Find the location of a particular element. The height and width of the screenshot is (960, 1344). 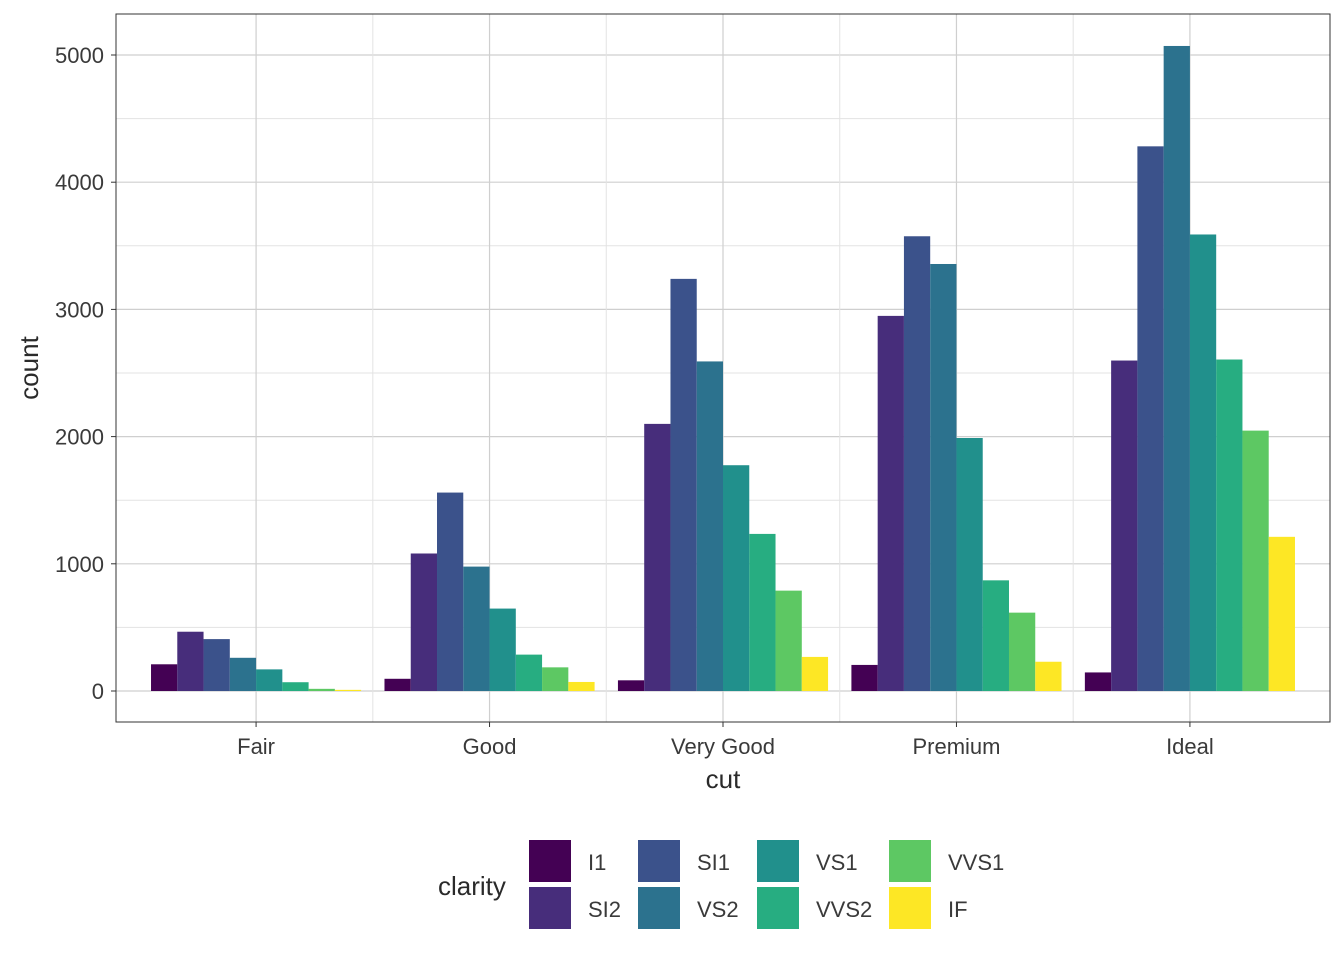

legend-key-vs1 is located at coordinates (778, 861).